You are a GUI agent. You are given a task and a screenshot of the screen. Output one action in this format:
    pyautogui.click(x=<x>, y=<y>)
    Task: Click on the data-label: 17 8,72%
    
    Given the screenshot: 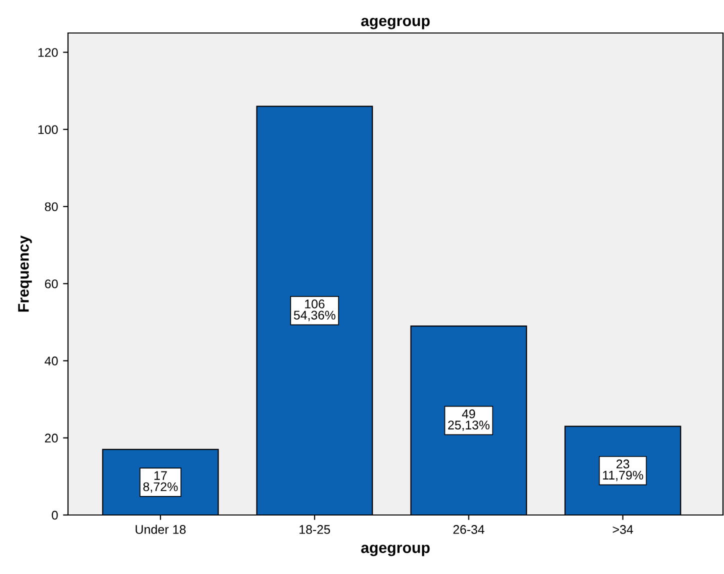 What is the action you would take?
    pyautogui.click(x=160, y=482)
    